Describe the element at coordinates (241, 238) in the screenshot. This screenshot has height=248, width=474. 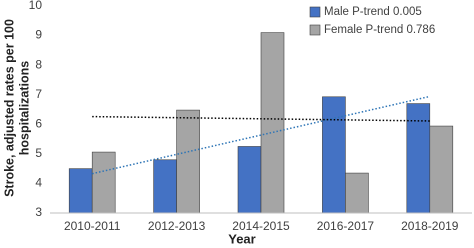
I see `x-axis-title: Year` at that location.